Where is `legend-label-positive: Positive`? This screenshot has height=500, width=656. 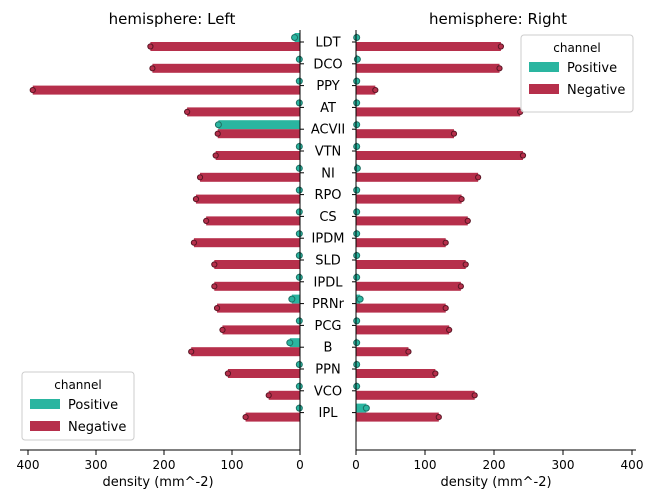
legend-label-positive: Positive is located at coordinates (93, 405).